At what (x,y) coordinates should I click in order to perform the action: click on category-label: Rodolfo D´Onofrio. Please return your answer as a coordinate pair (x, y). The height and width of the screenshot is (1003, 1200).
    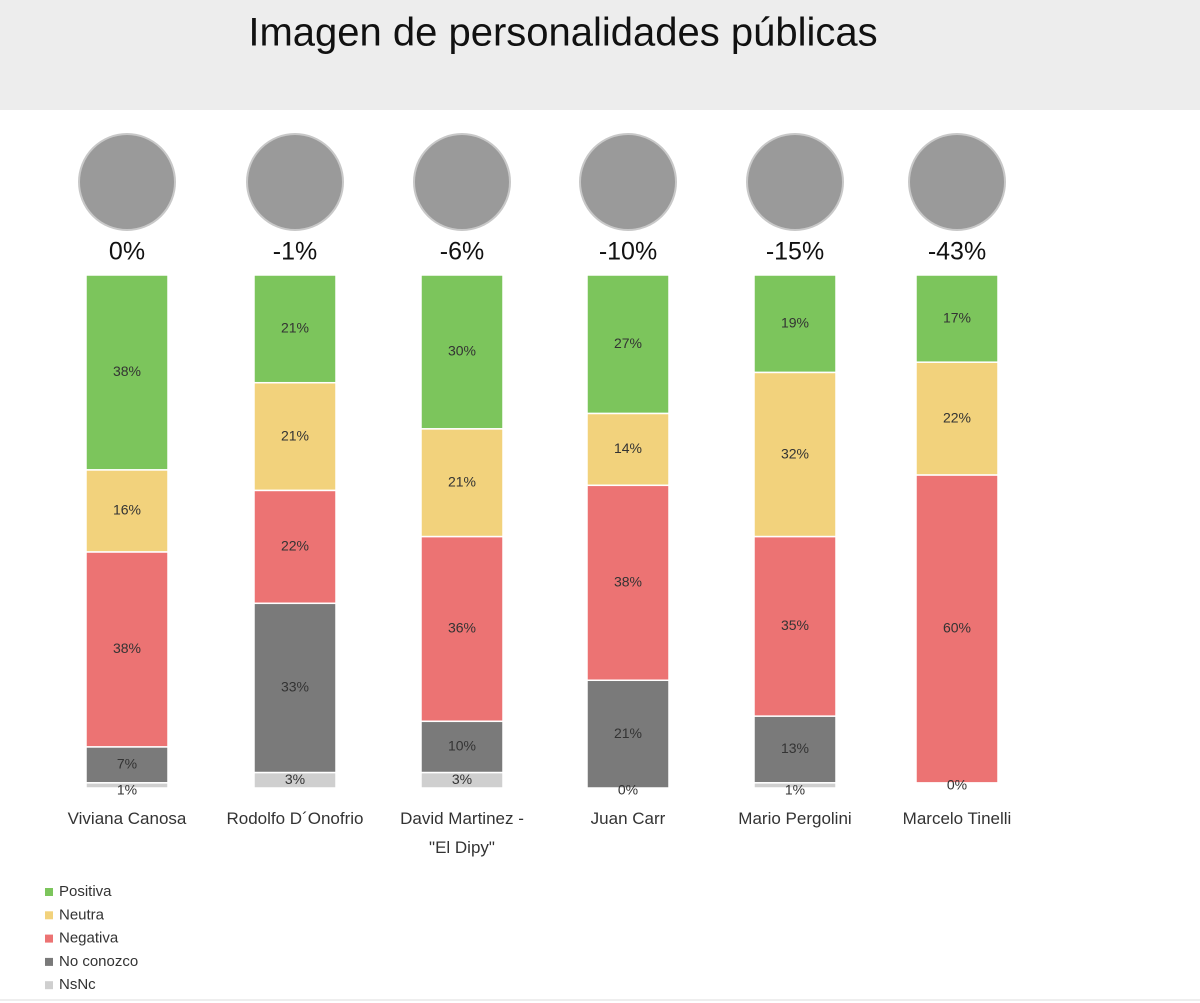
    Looking at the image, I should click on (295, 818).